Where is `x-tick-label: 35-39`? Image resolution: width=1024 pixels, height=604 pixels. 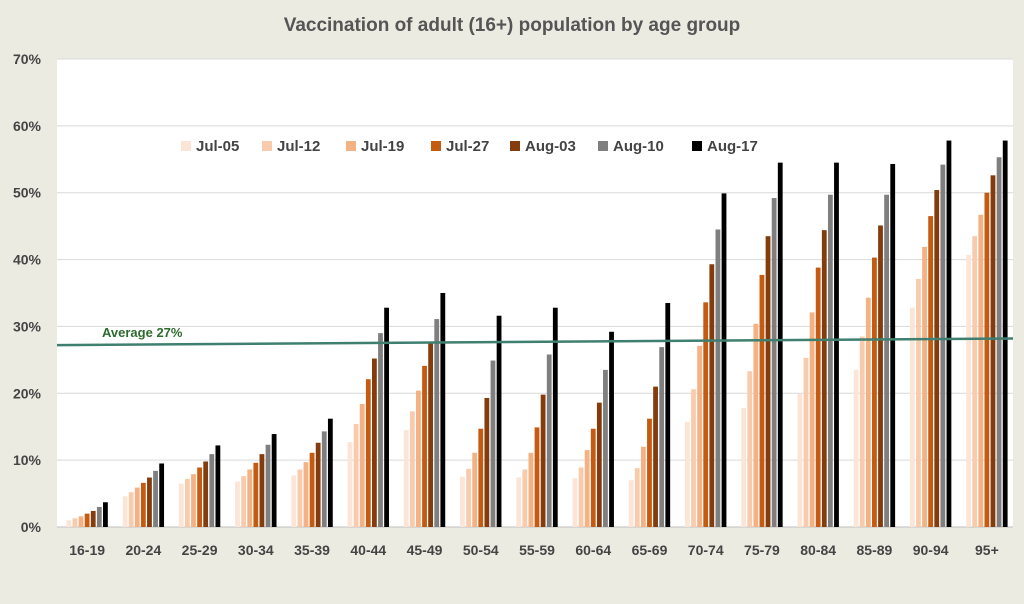 x-tick-label: 35-39 is located at coordinates (312, 550).